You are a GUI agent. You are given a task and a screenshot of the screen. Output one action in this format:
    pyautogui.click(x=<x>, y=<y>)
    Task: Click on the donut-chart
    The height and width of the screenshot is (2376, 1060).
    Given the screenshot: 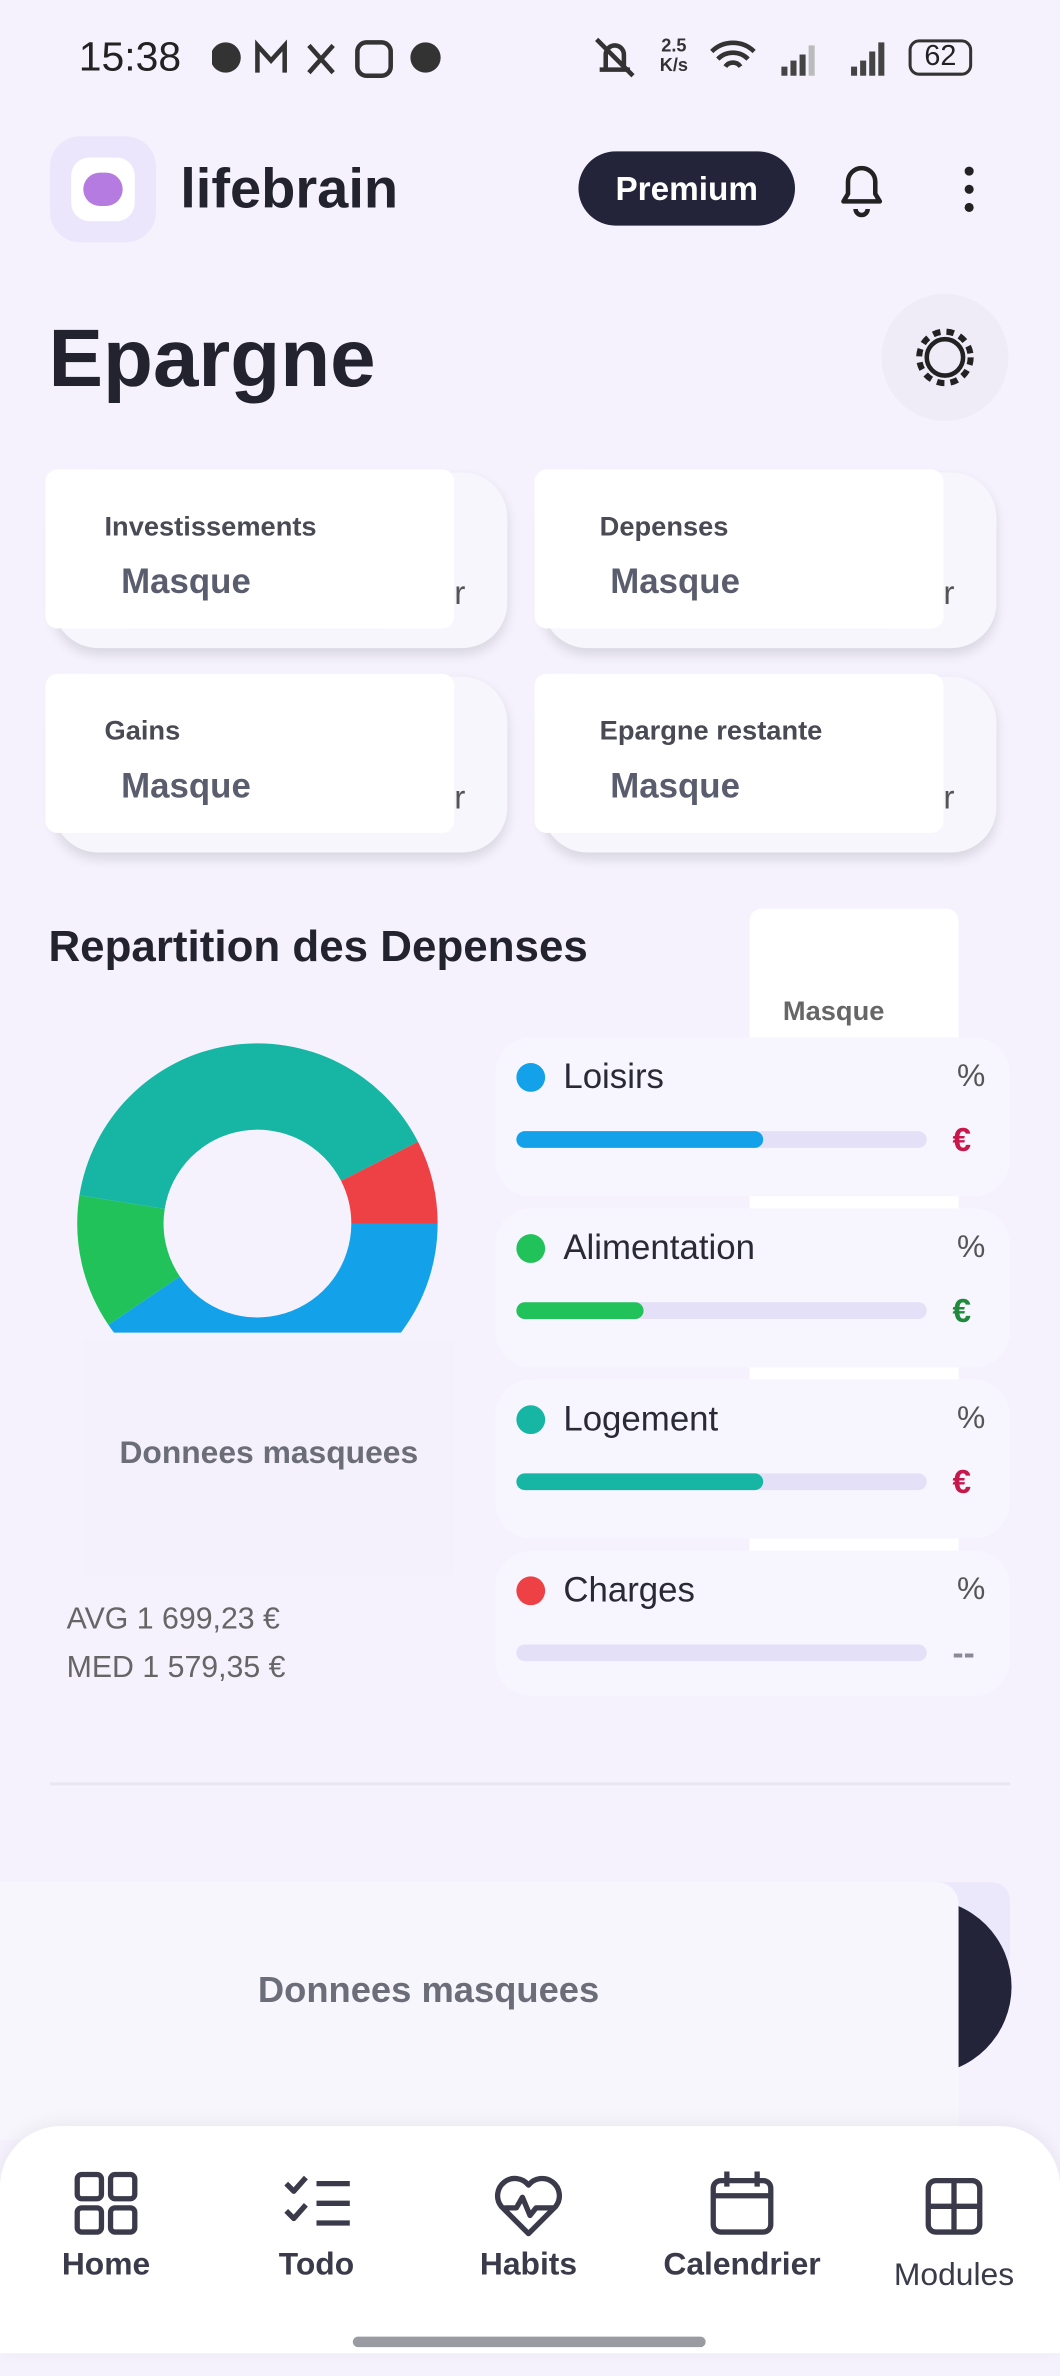 What is the action you would take?
    pyautogui.click(x=257, y=1188)
    